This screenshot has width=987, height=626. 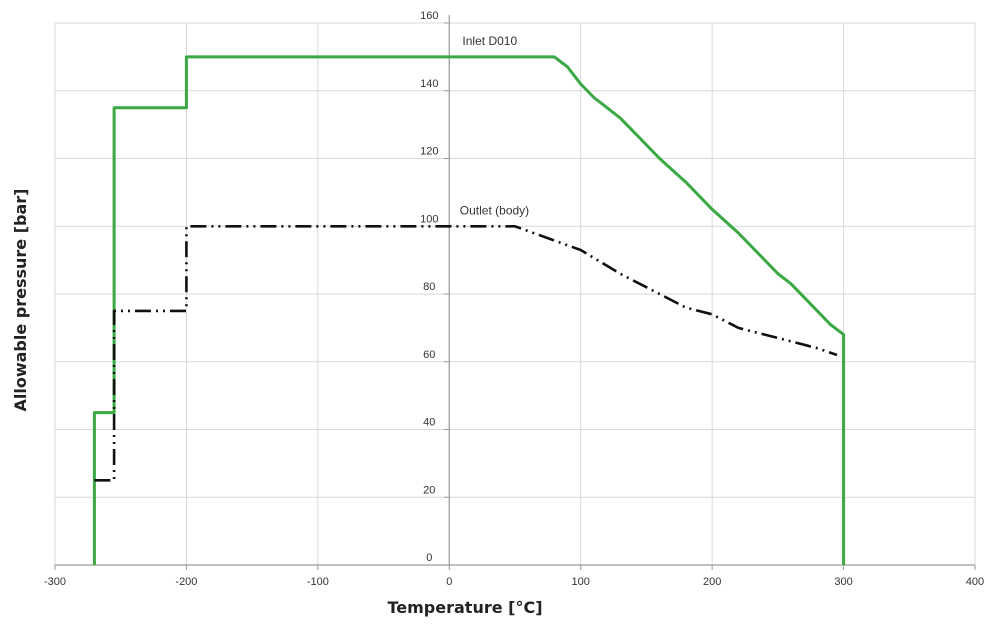 I want to click on y-tick-label: 60, so click(x=429, y=355).